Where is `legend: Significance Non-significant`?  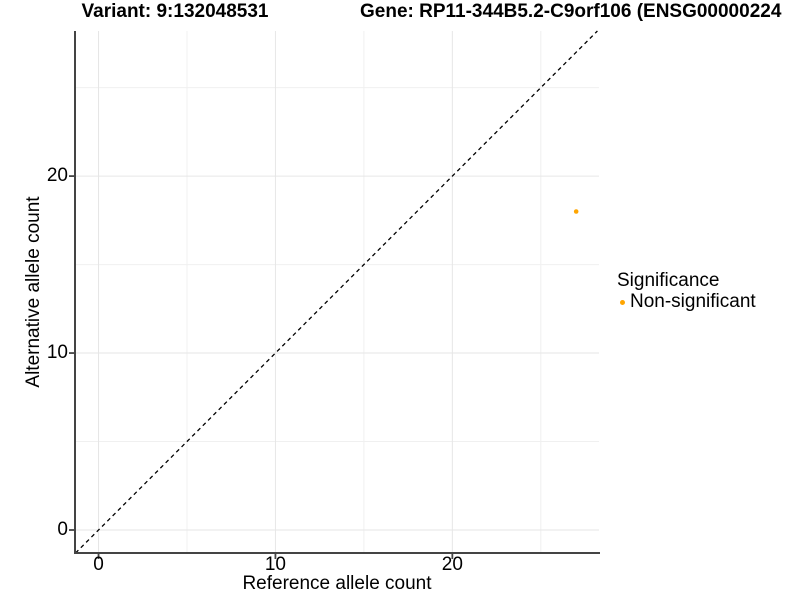 legend: Significance Non-significant is located at coordinates (686, 292).